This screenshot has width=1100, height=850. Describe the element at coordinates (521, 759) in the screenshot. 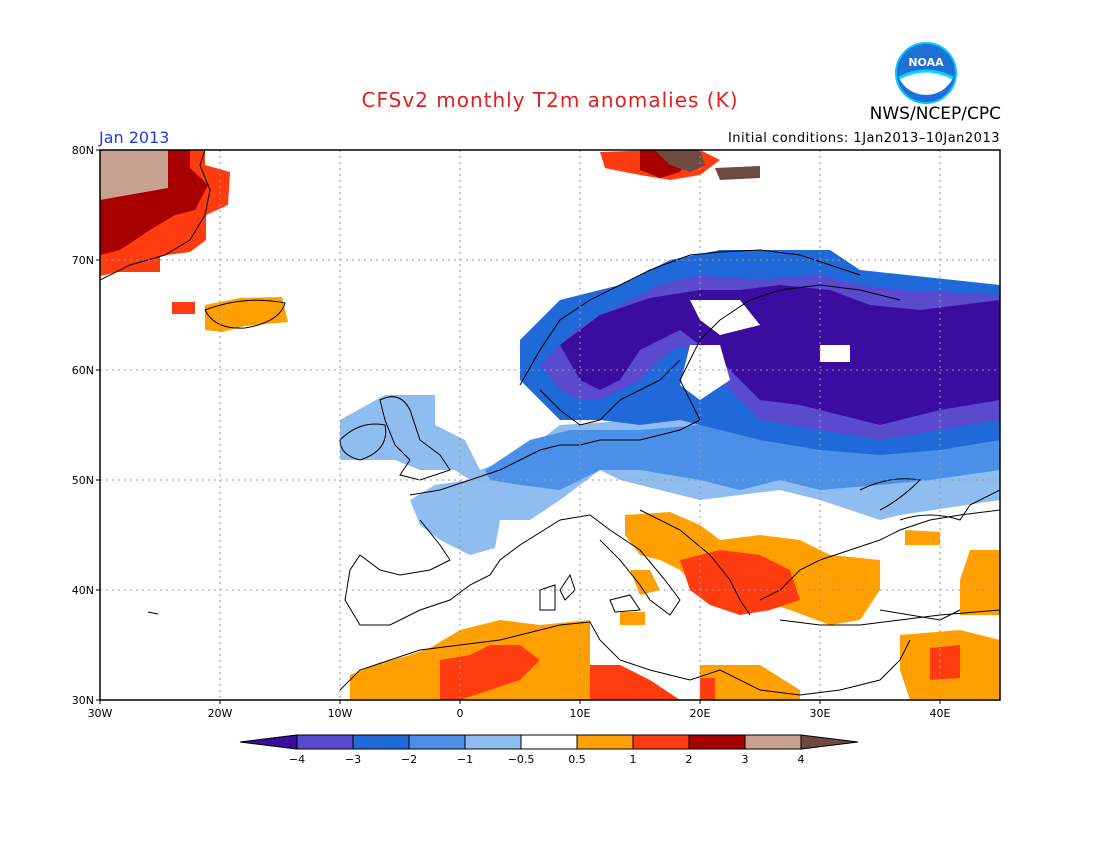

I see `colorbar-label: −0.5` at that location.